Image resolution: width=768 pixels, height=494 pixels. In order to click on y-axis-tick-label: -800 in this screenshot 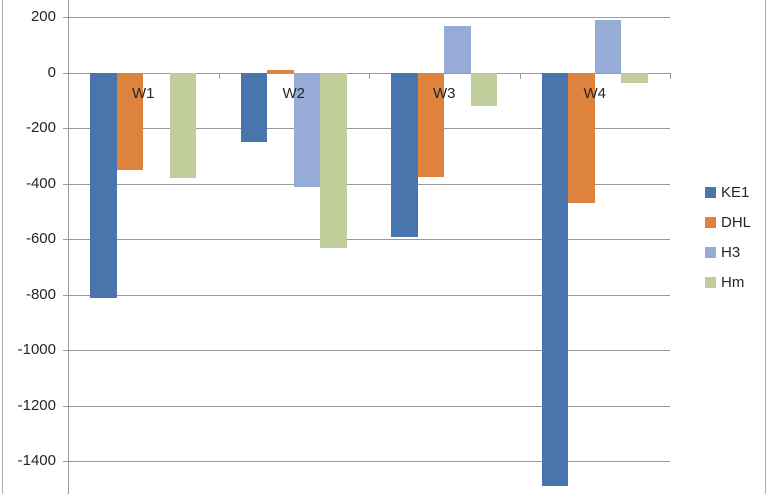, I will do `click(40, 294)`.